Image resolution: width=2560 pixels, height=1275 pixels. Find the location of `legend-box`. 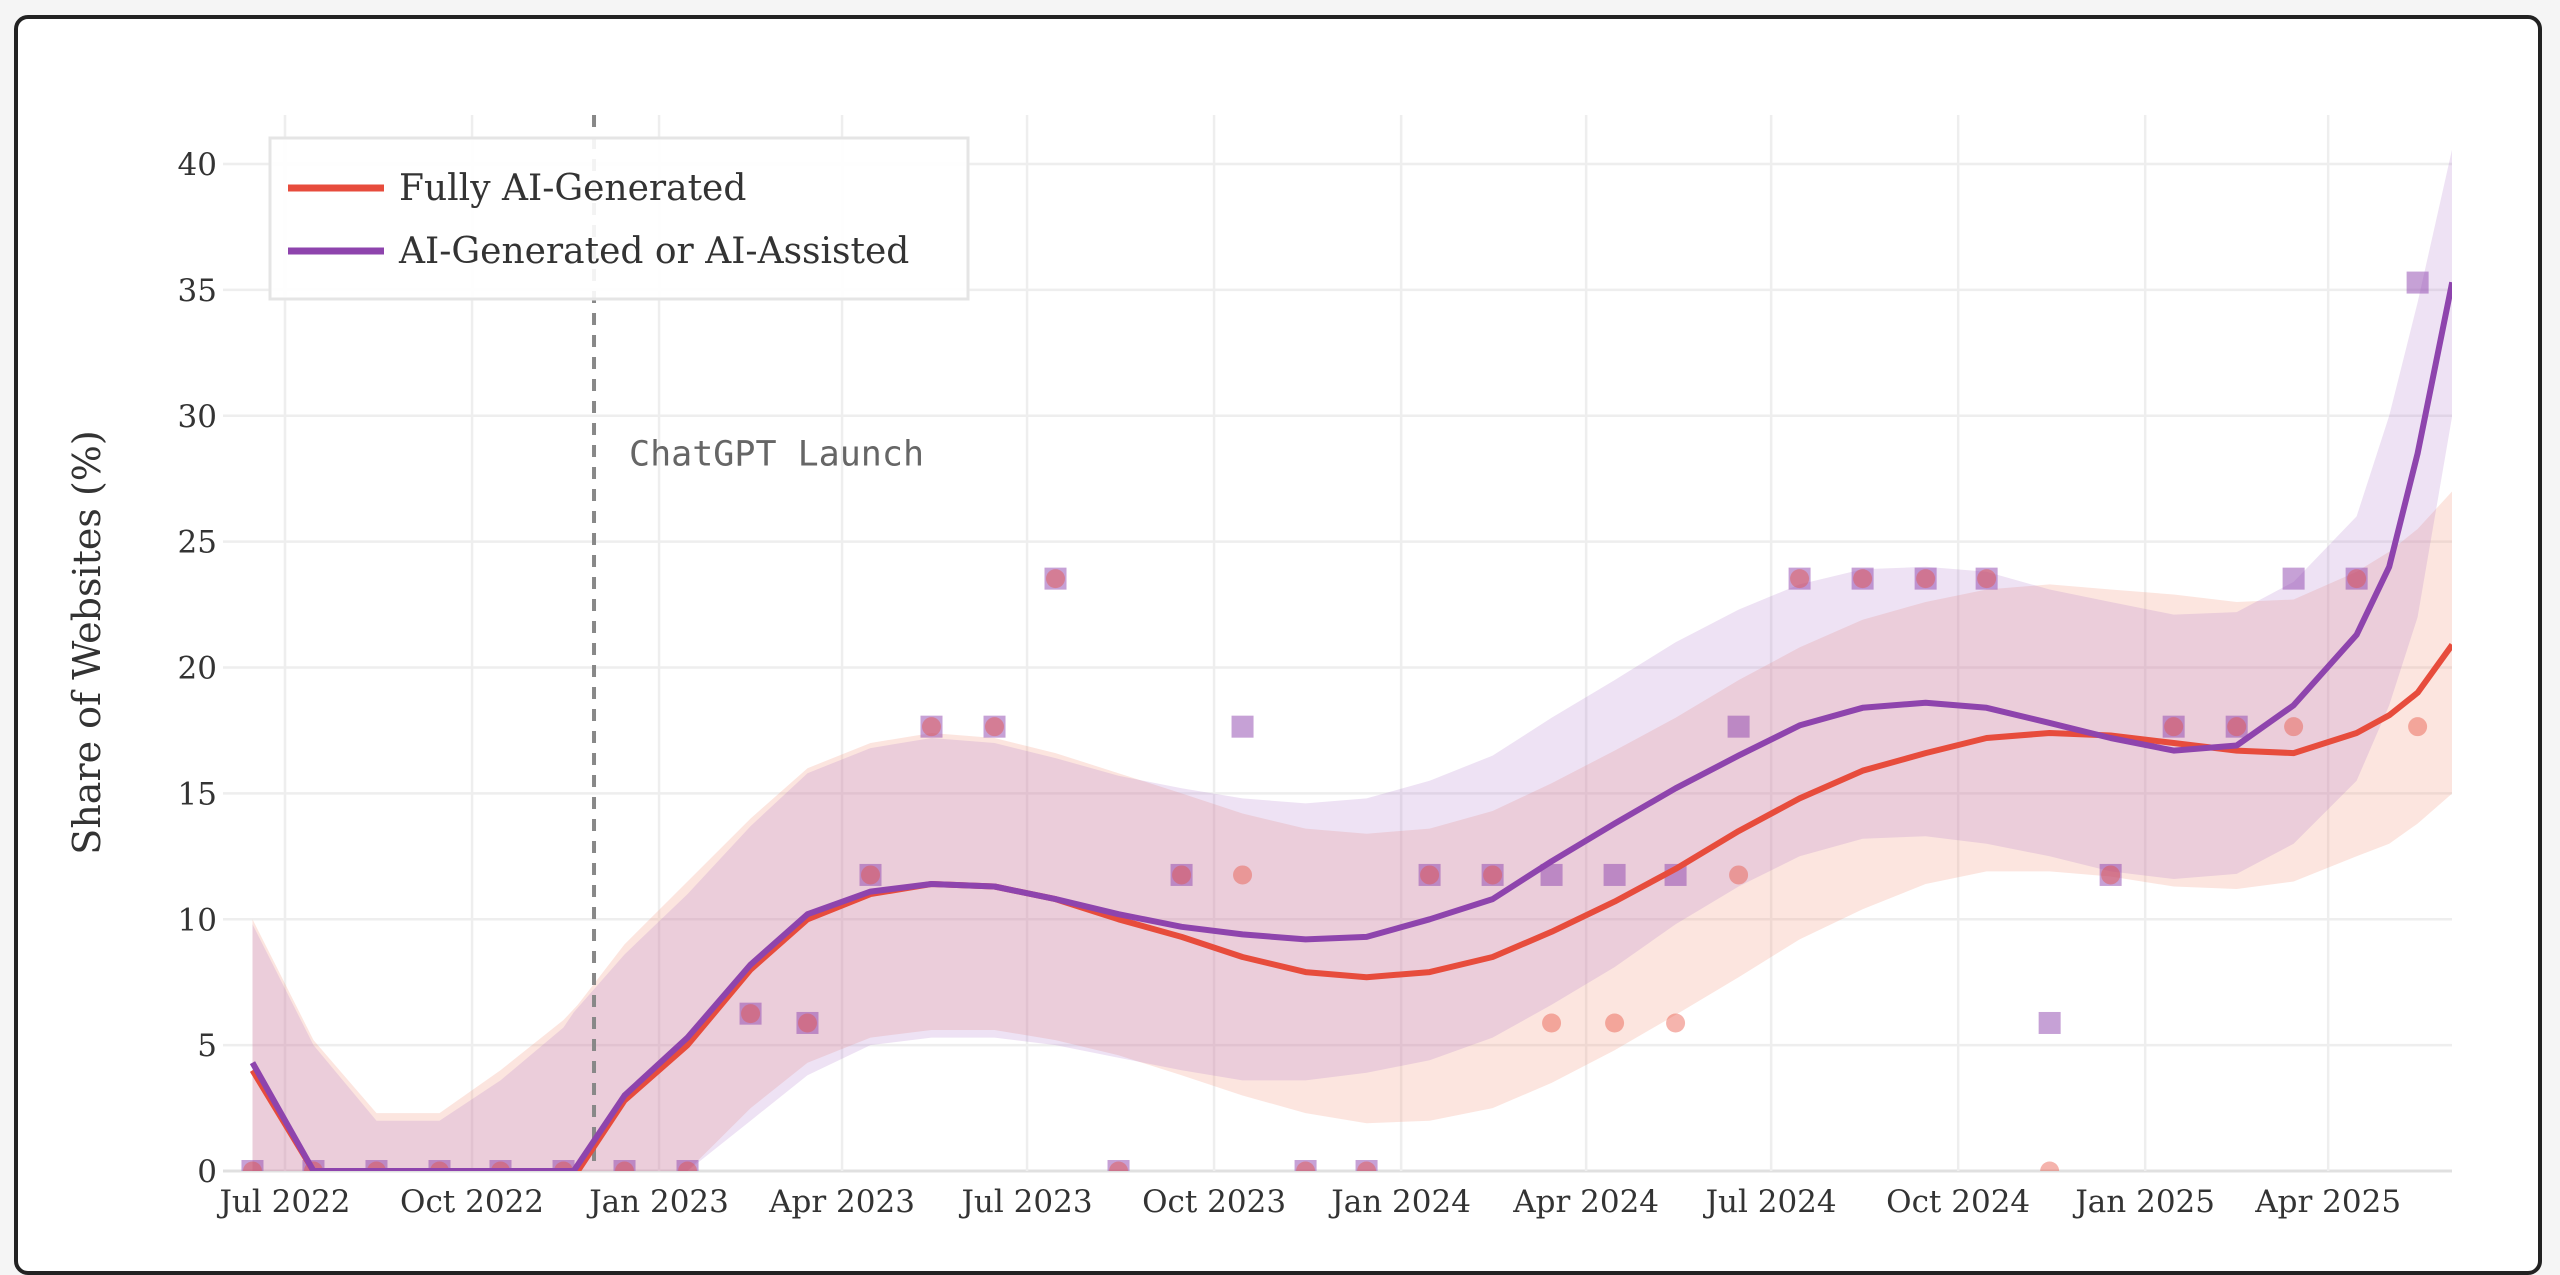

legend-box is located at coordinates (619, 218).